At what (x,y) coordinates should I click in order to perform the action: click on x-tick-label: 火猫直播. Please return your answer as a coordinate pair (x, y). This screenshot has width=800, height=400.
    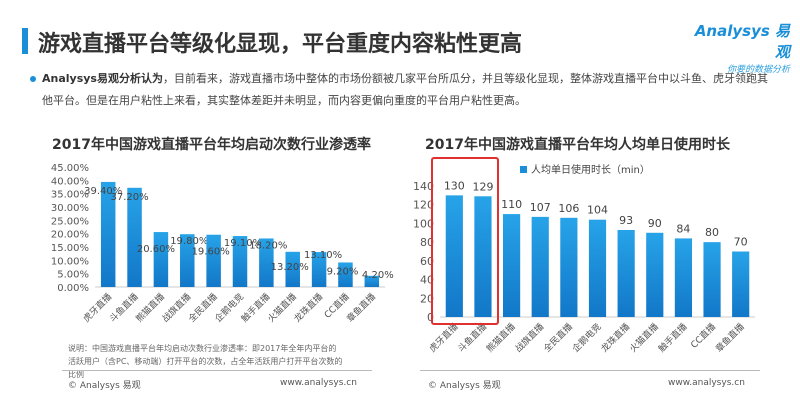
    Looking at the image, I should click on (644, 338).